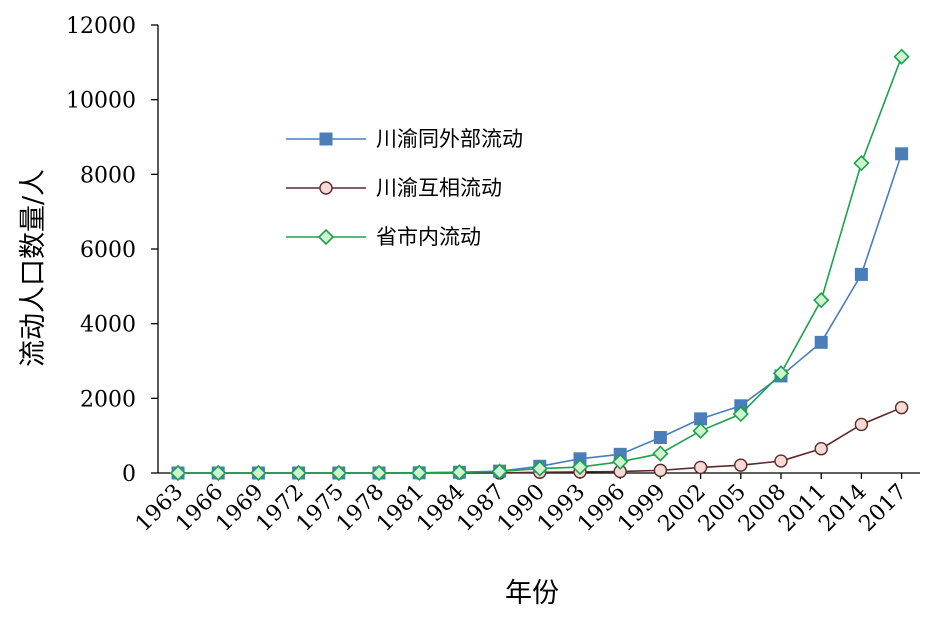  I want to click on y-tick-label: 2000, so click(108, 399).